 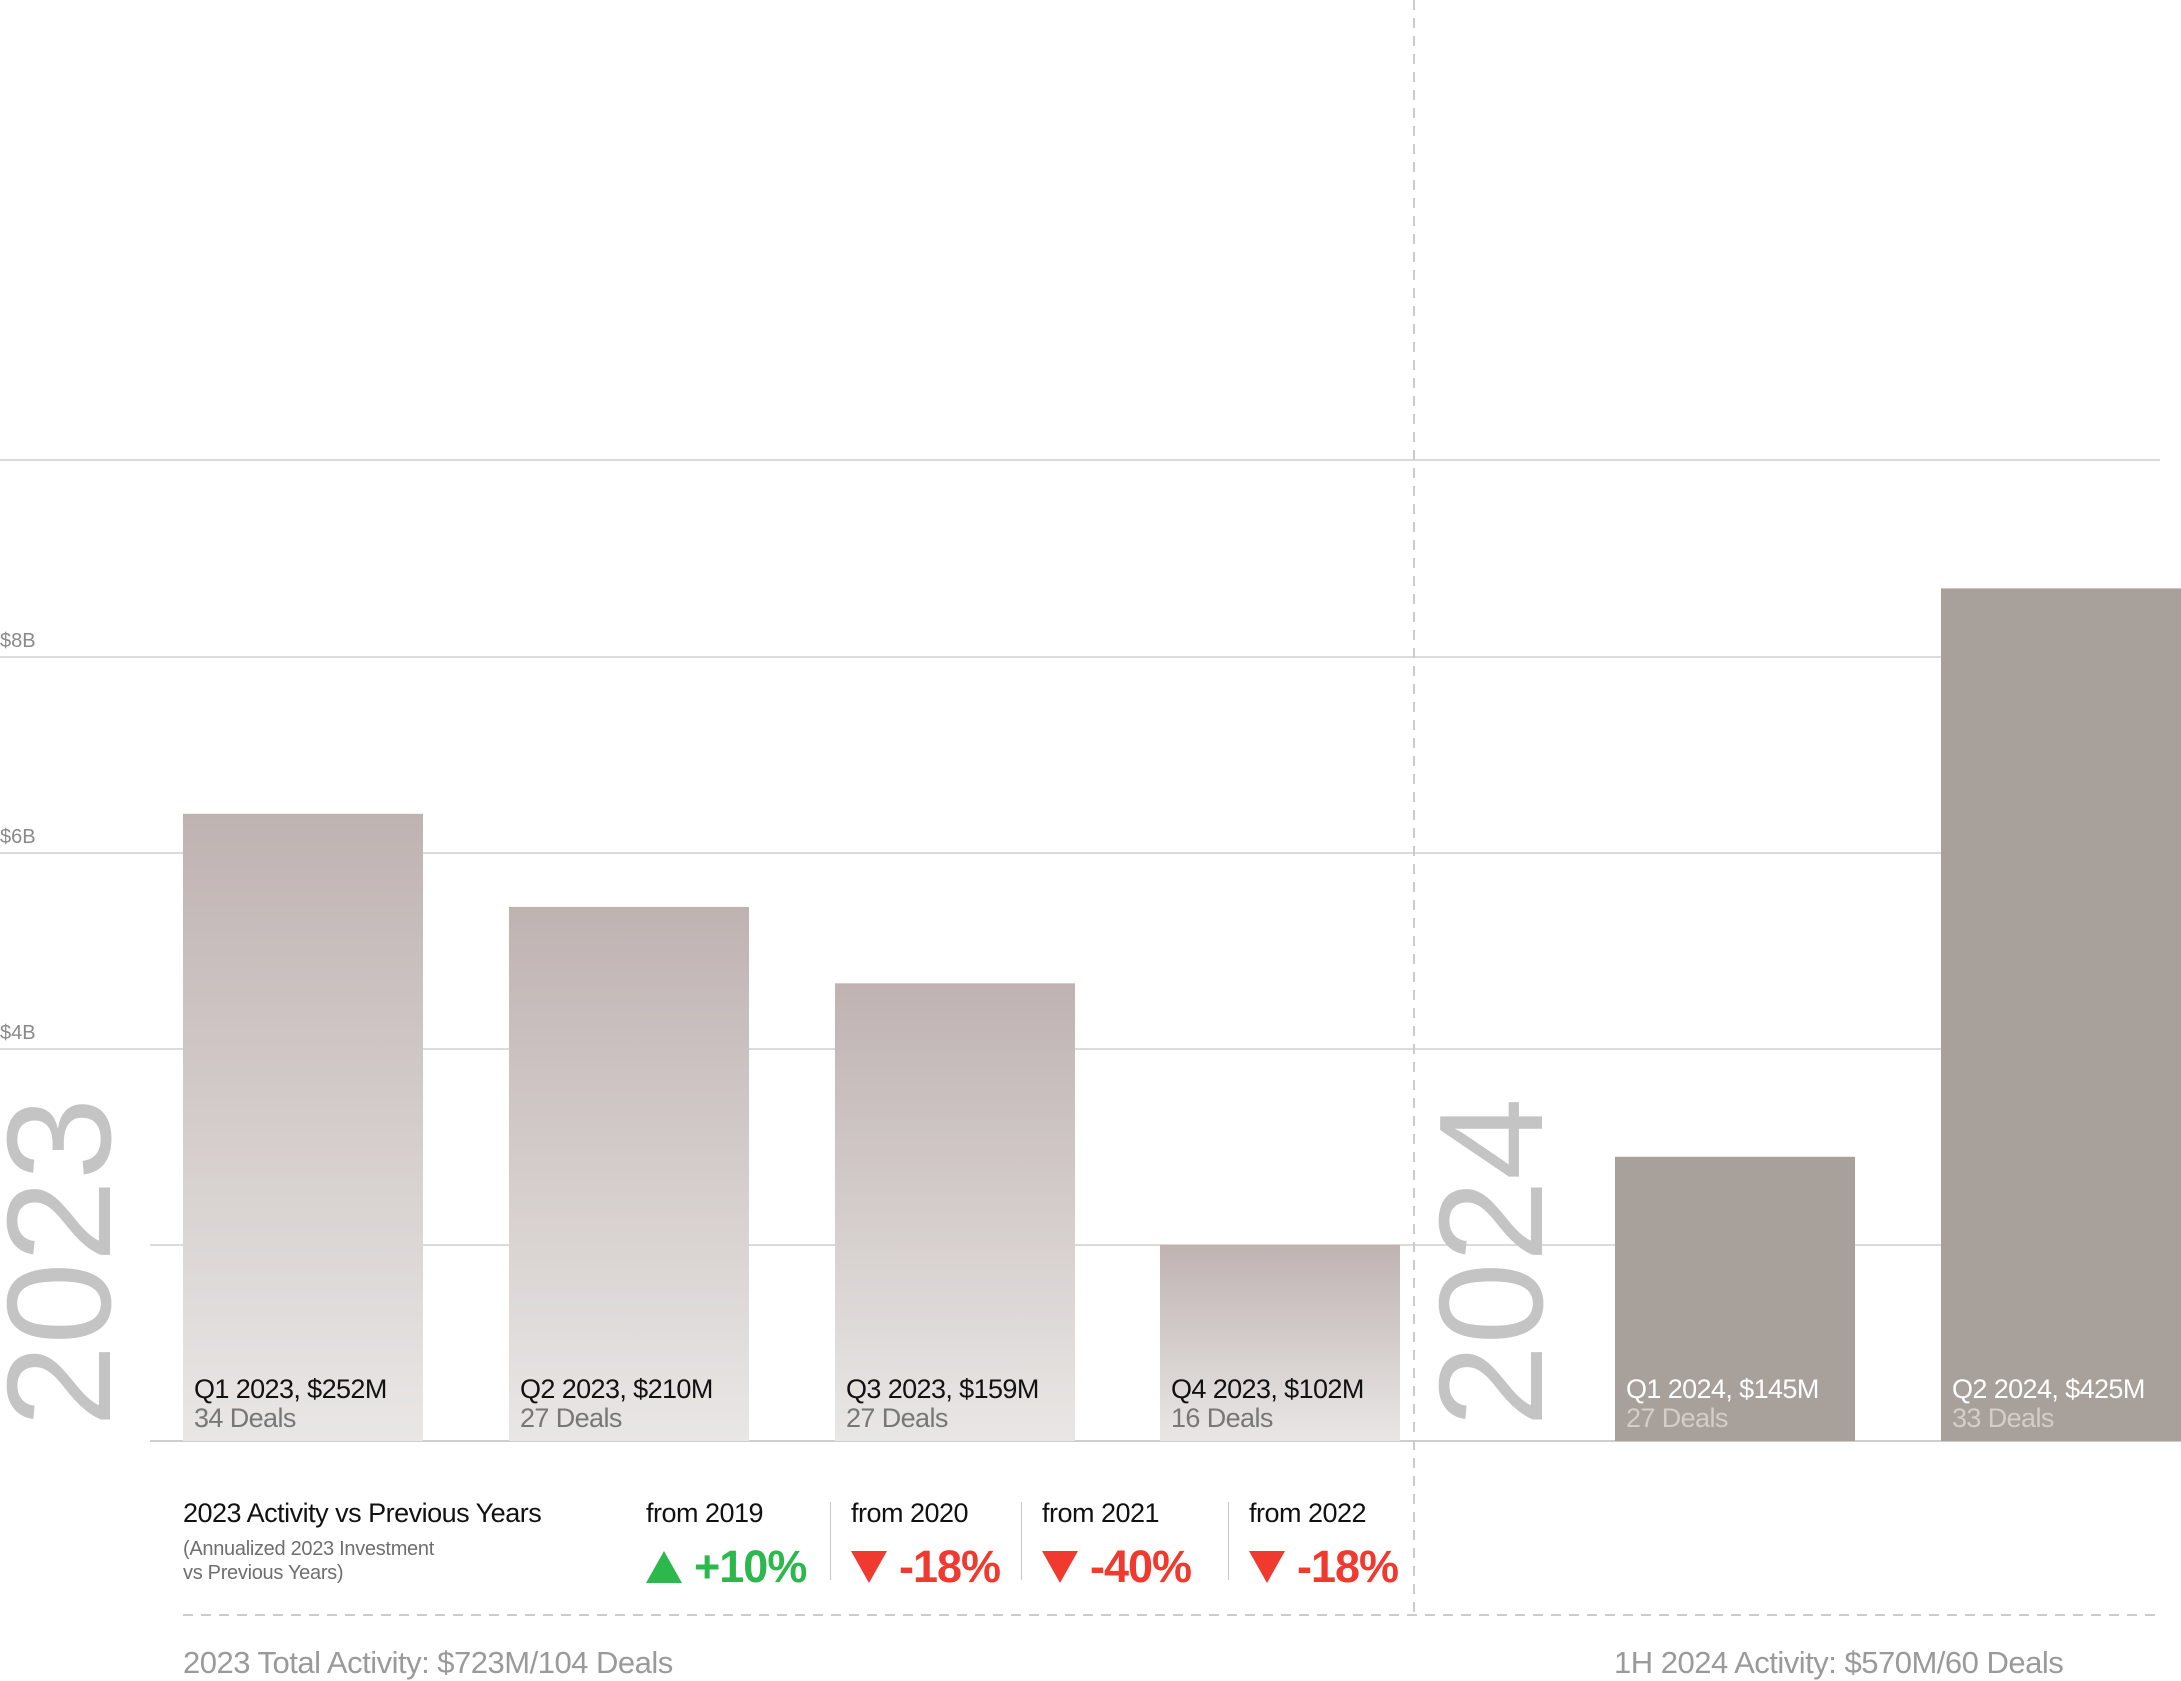 I want to click on year-label-2023: 2023, so click(x=71, y=1262).